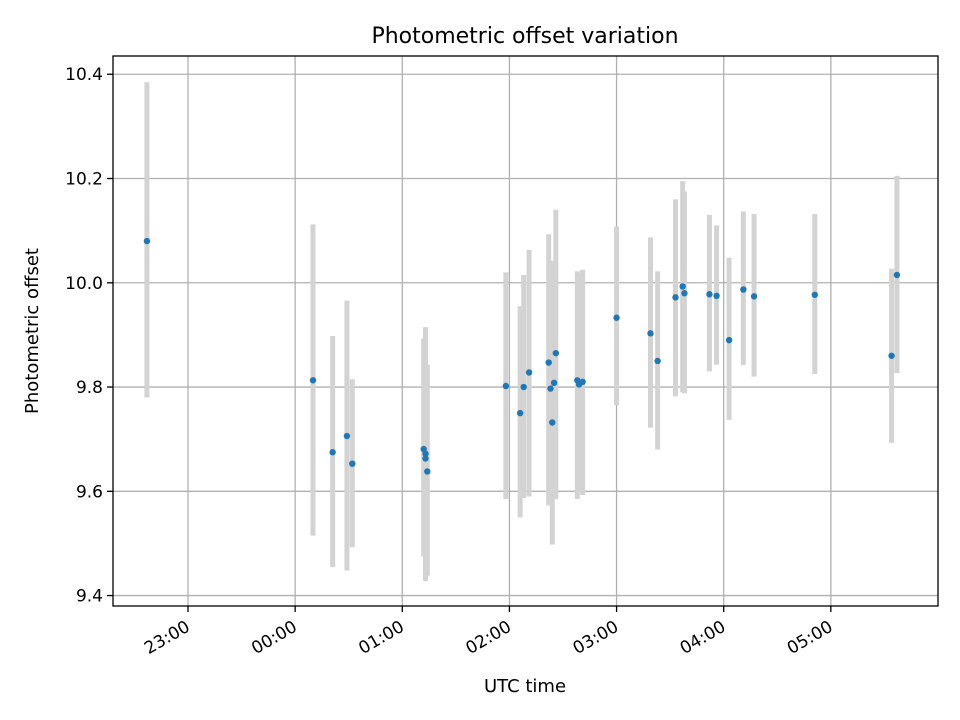  I want to click on y-axis: 9.4 9.6 9.8 10.0 10.2 10.4, so click(89, 336).